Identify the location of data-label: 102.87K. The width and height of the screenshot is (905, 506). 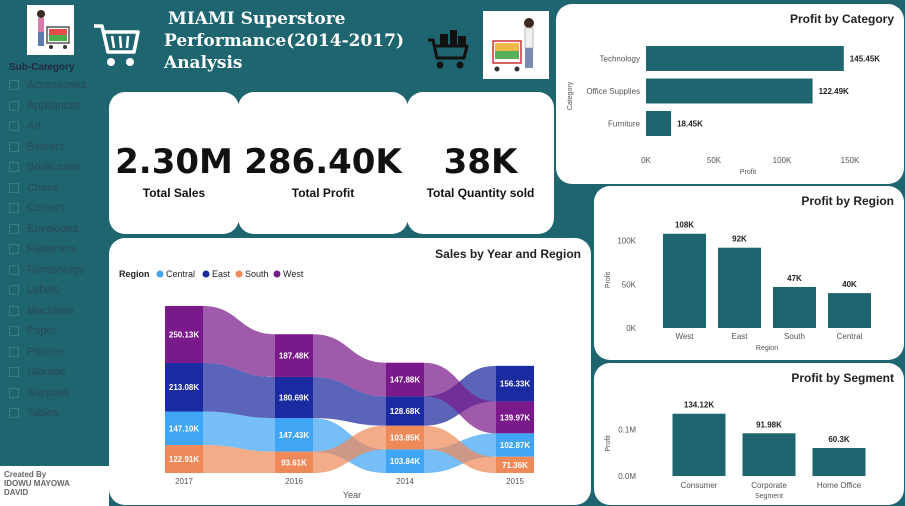
(515, 445).